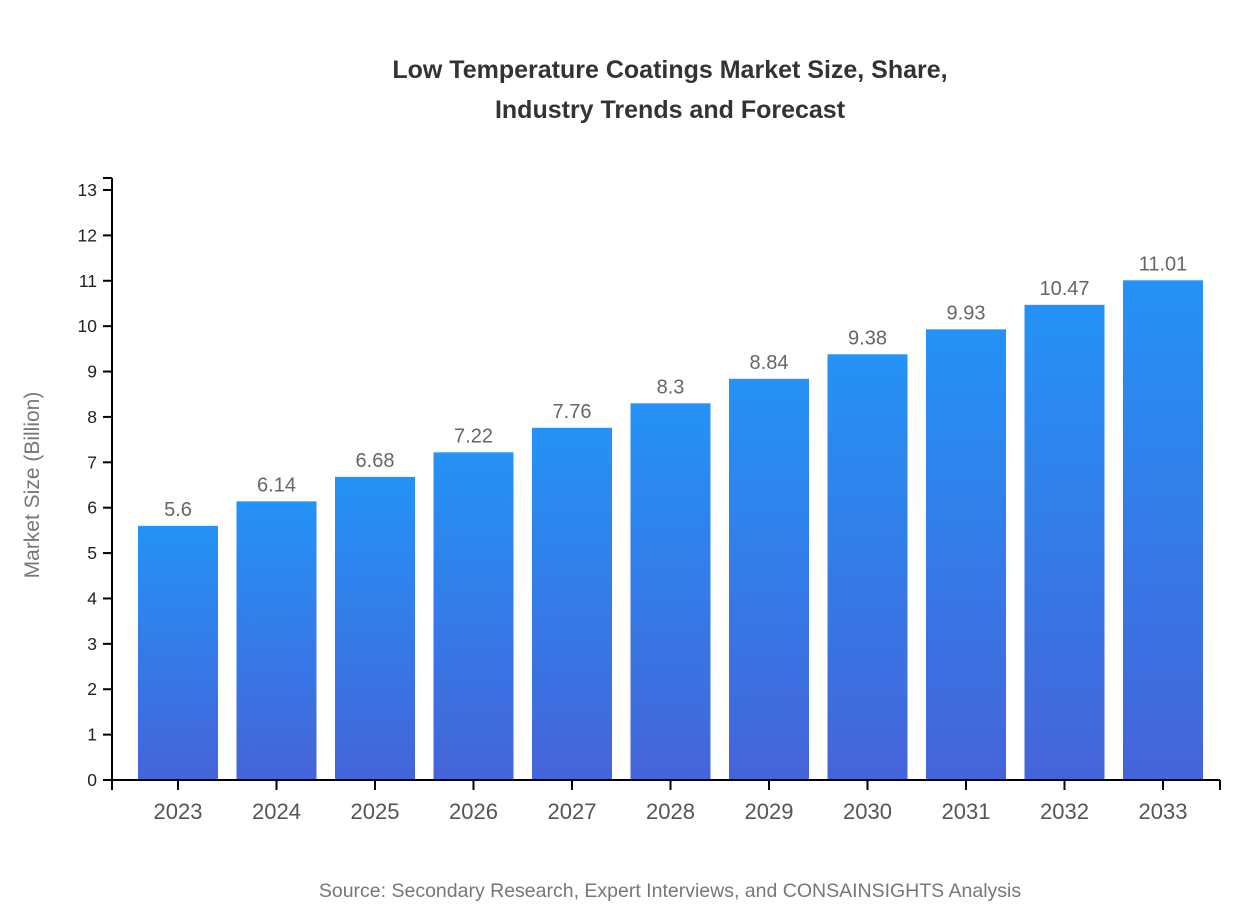 The height and width of the screenshot is (920, 1260). Describe the element at coordinates (572, 603) in the screenshot. I see `bar-2027` at that location.